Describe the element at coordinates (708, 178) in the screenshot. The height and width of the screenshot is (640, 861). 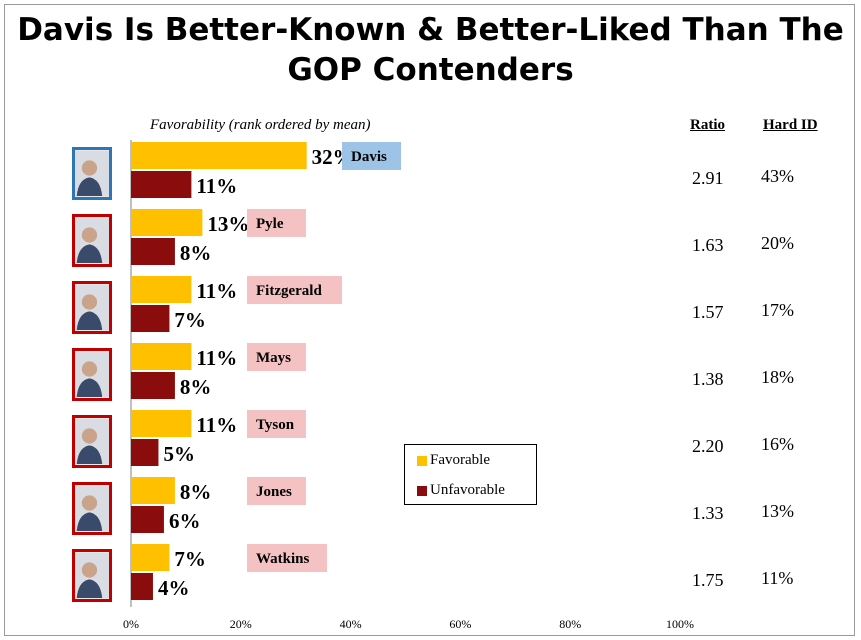
I see `ratio-value: 2.91` at that location.